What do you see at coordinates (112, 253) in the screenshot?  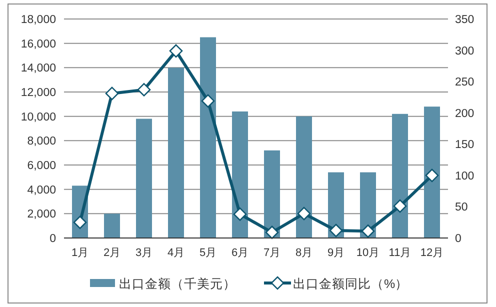 I see `x-tick-label: 2月` at bounding box center [112, 253].